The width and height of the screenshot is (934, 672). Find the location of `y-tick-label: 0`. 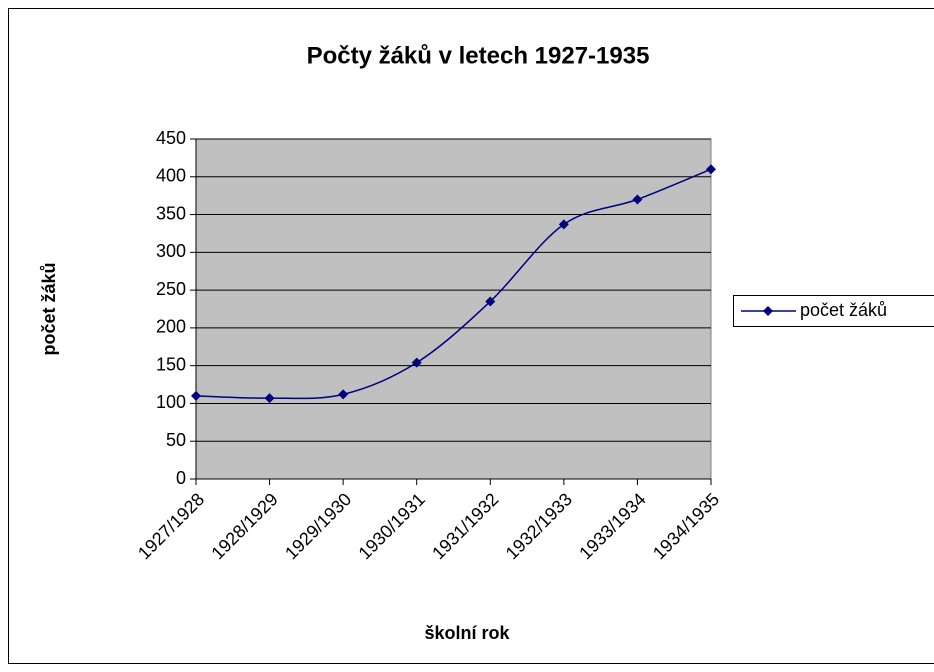

y-tick-label: 0 is located at coordinates (181, 478).